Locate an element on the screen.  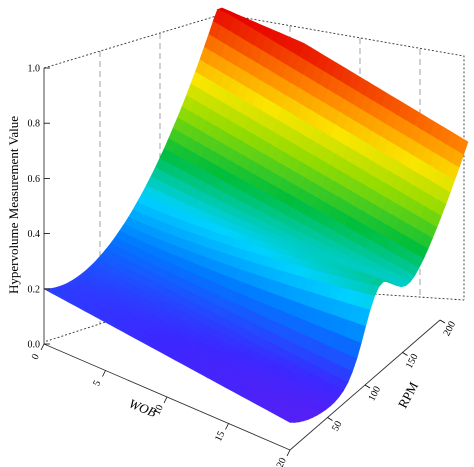
z-tick-label: 0.0 is located at coordinates (34, 345).